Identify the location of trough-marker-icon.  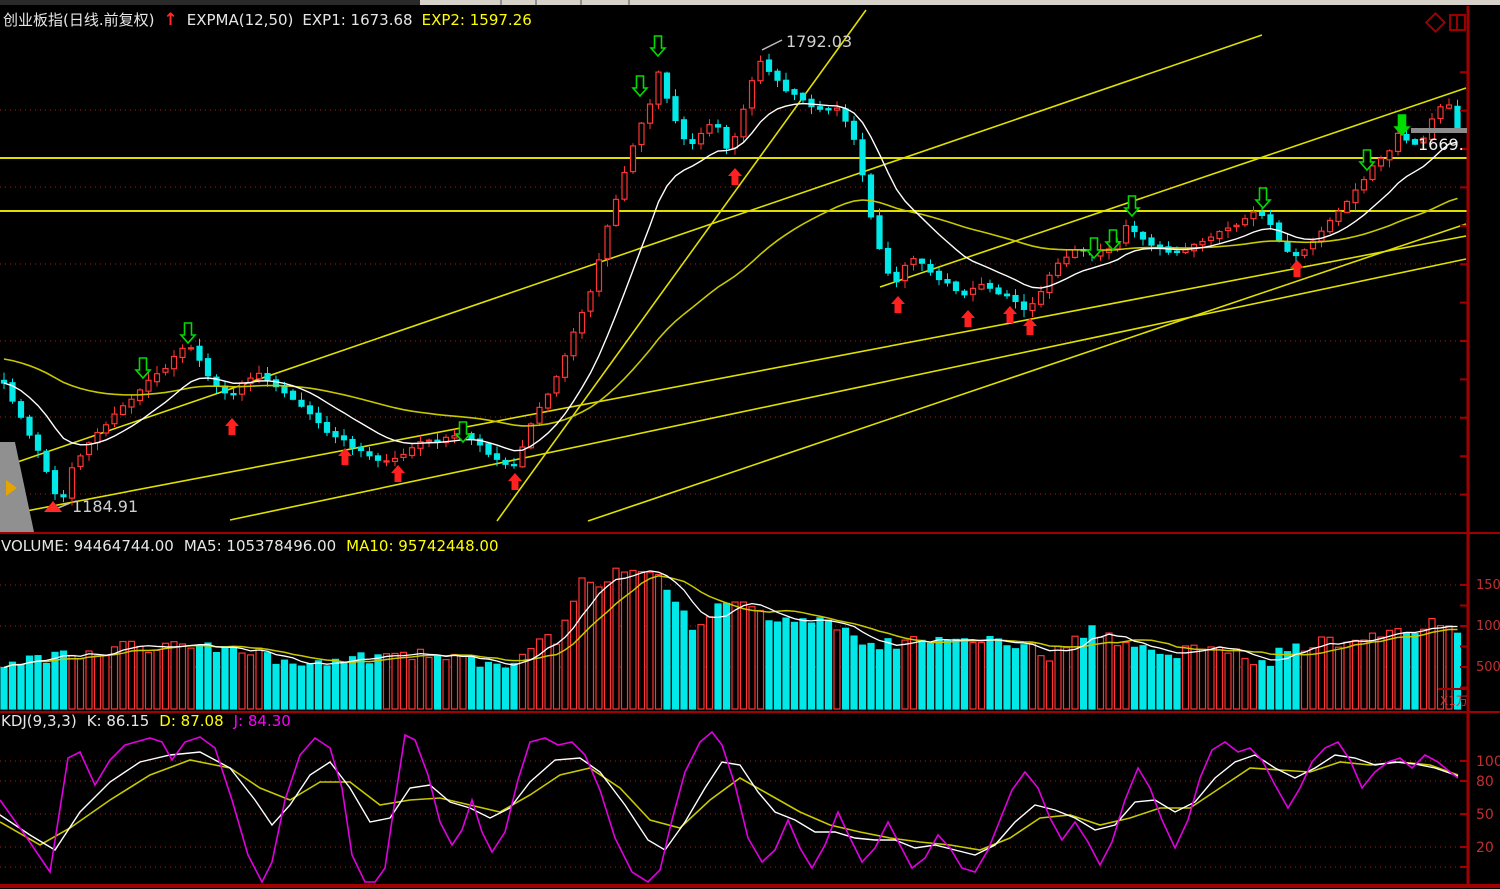
(53, 506).